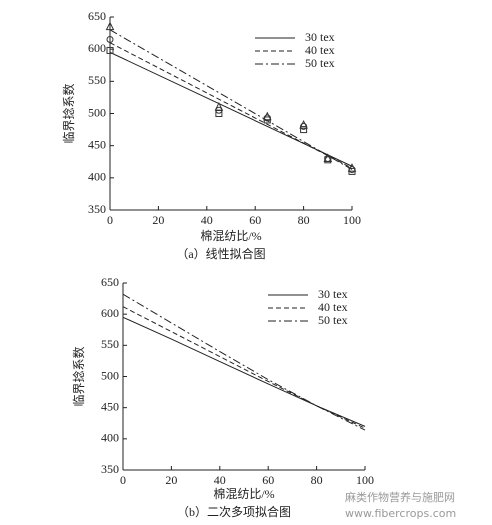  I want to click on watermark: 麻类作物营养与施肥网, so click(400, 497).